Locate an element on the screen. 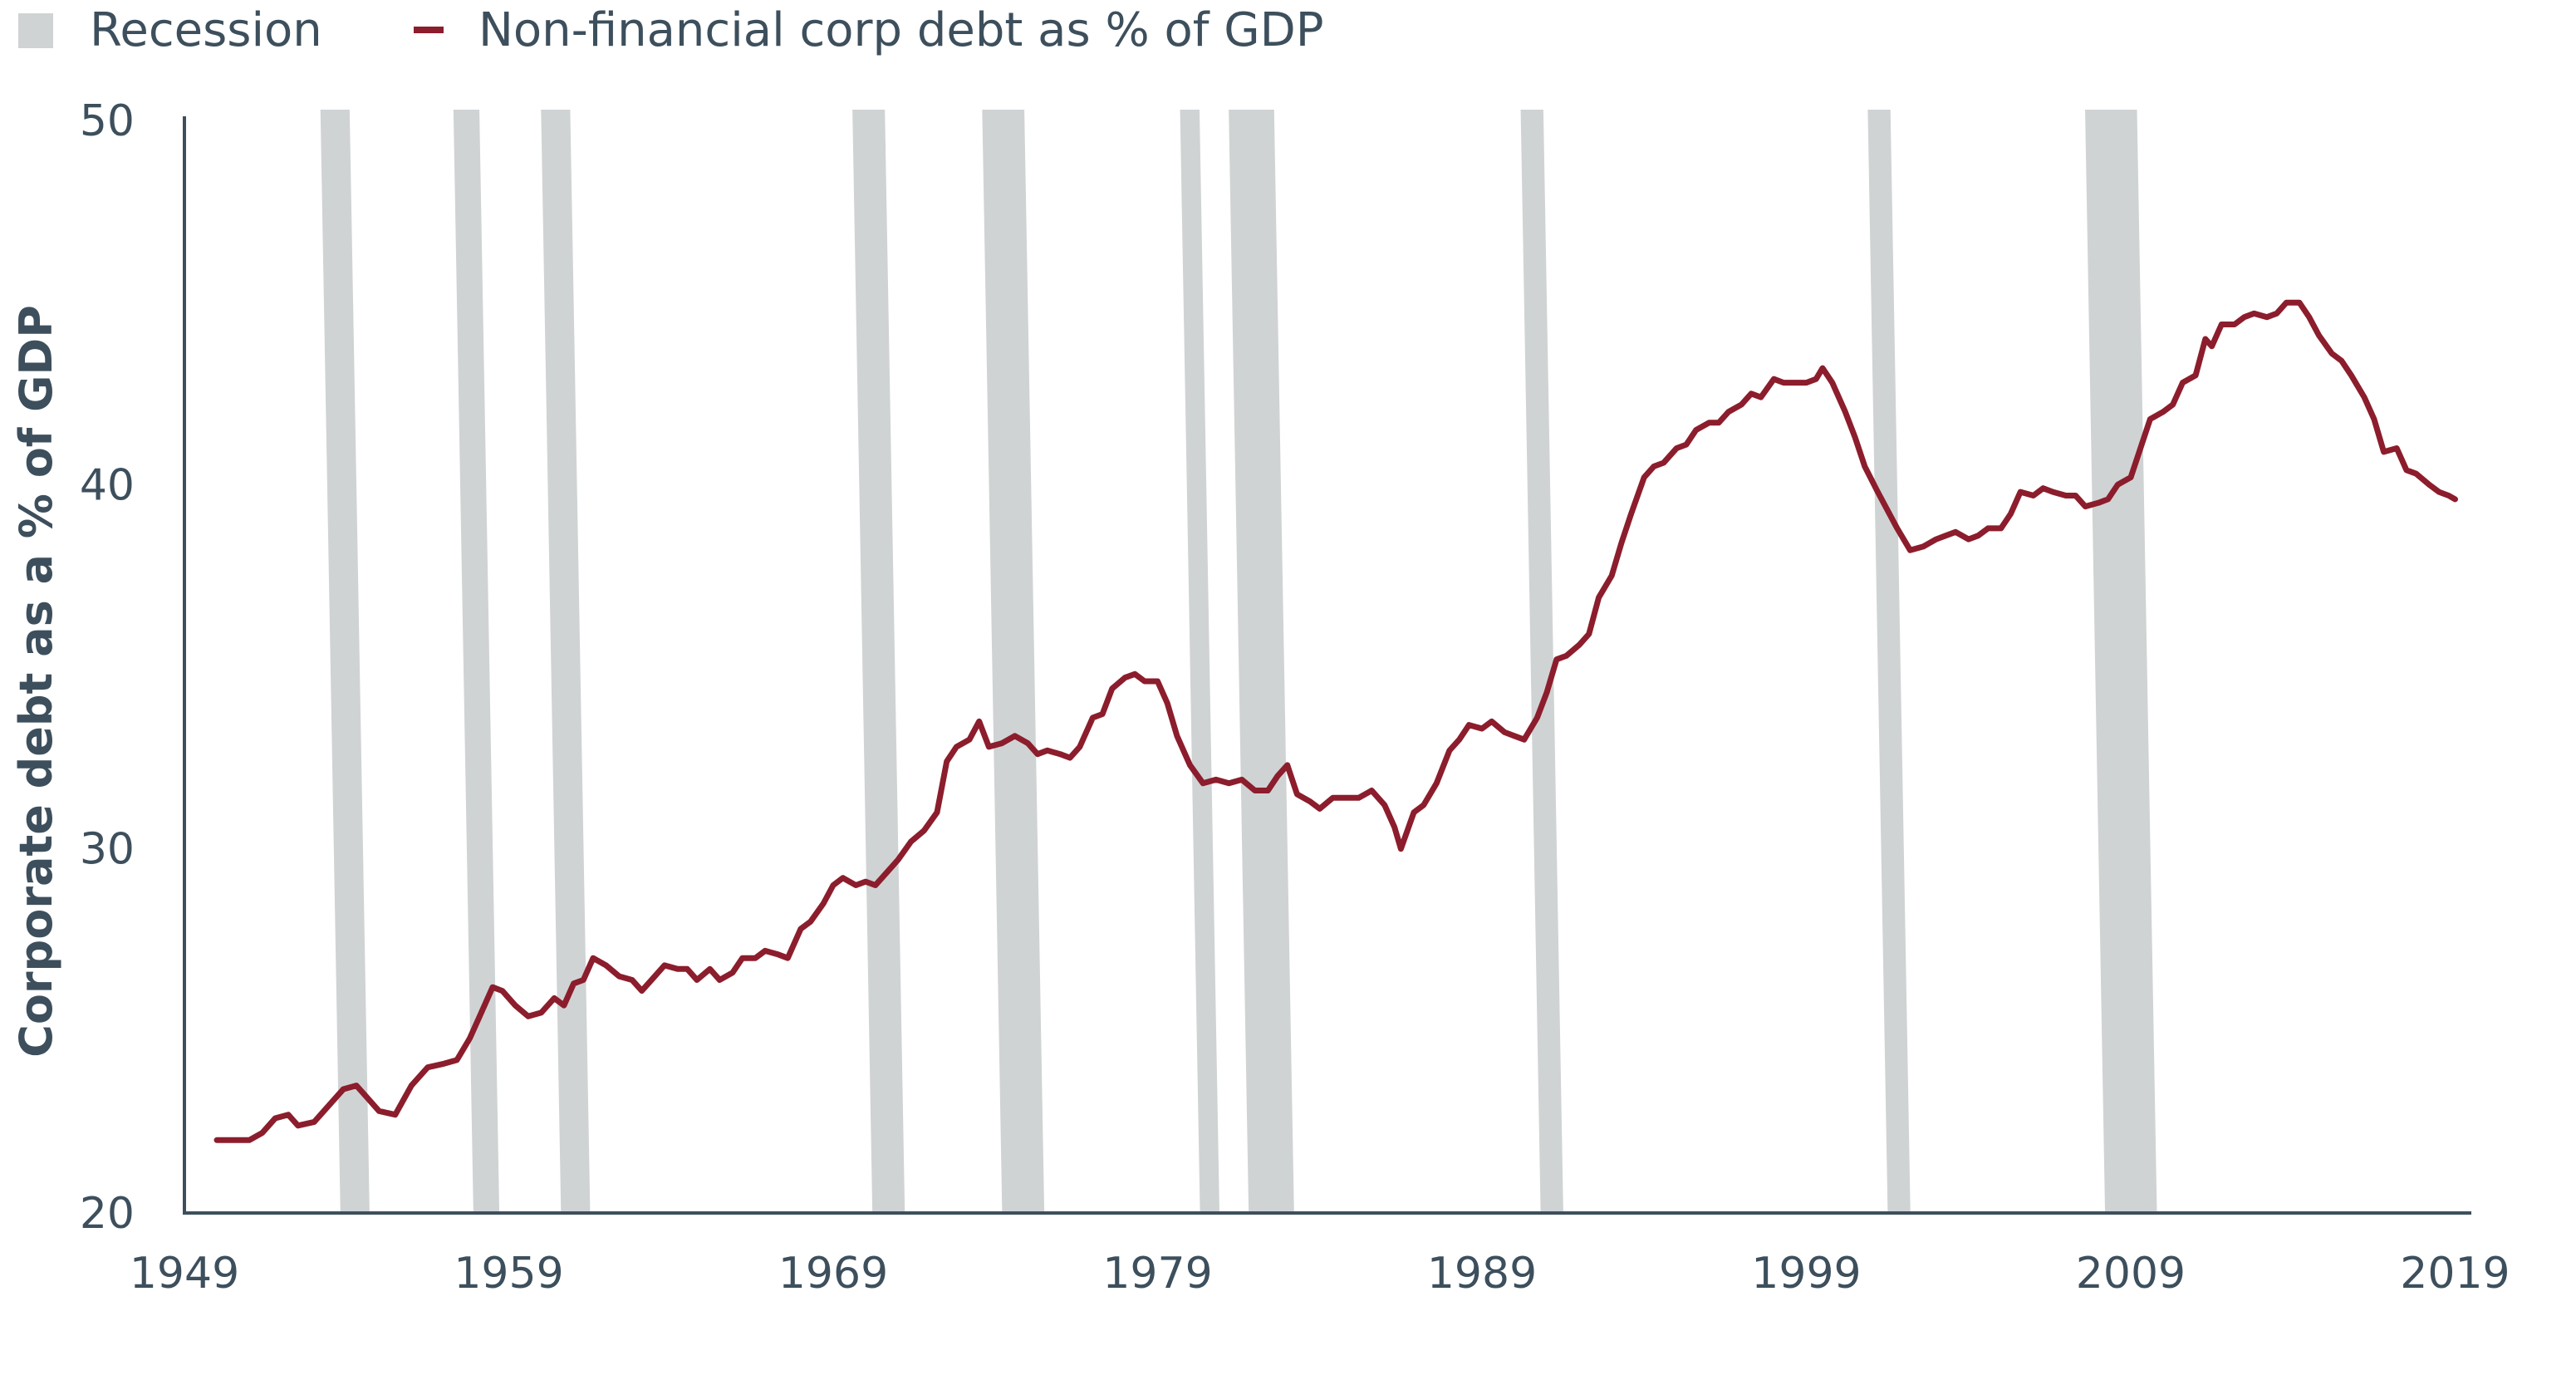  x-tick-label-1969: 1969 is located at coordinates (833, 1274).